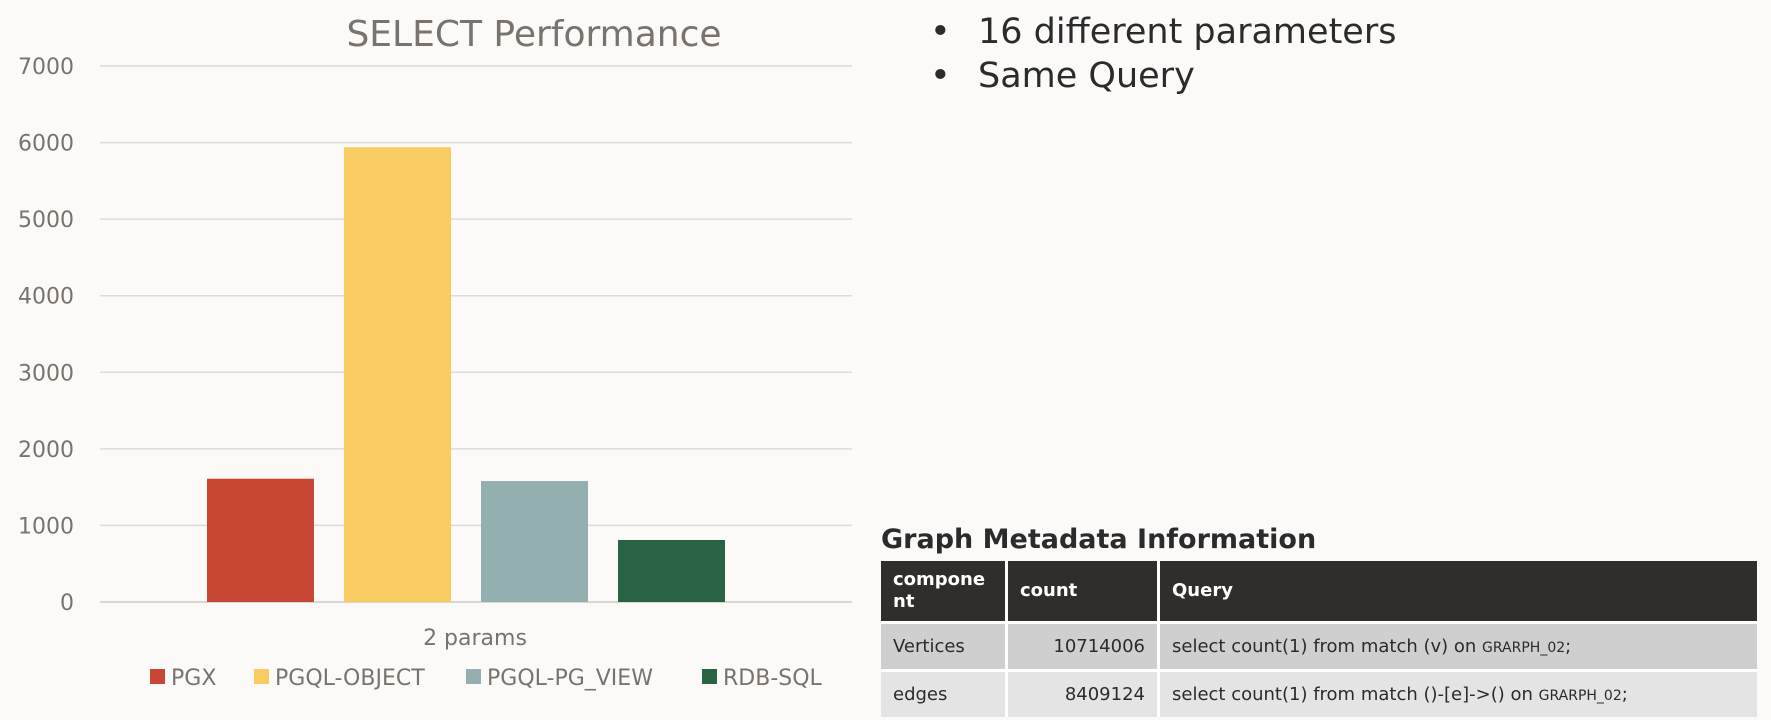 This screenshot has height=720, width=1771. I want to click on y-tick-label: 7000, so click(46, 67).